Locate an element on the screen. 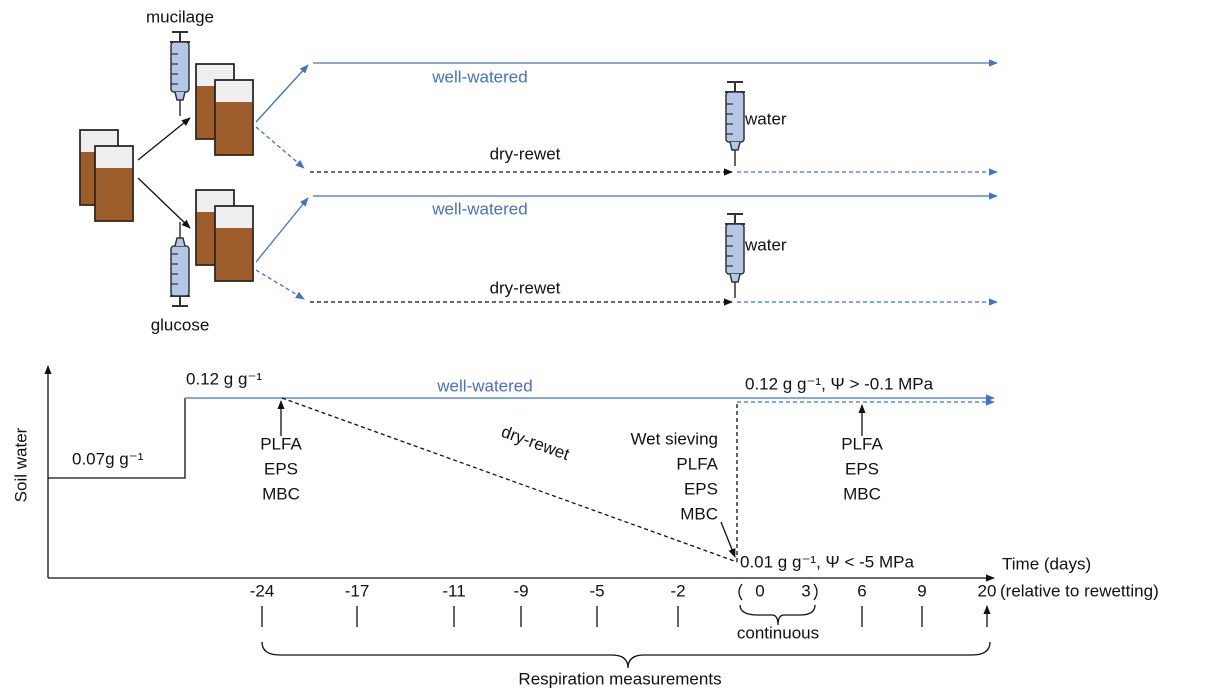 The width and height of the screenshot is (1216, 691). label: glucose is located at coordinates (180, 324).